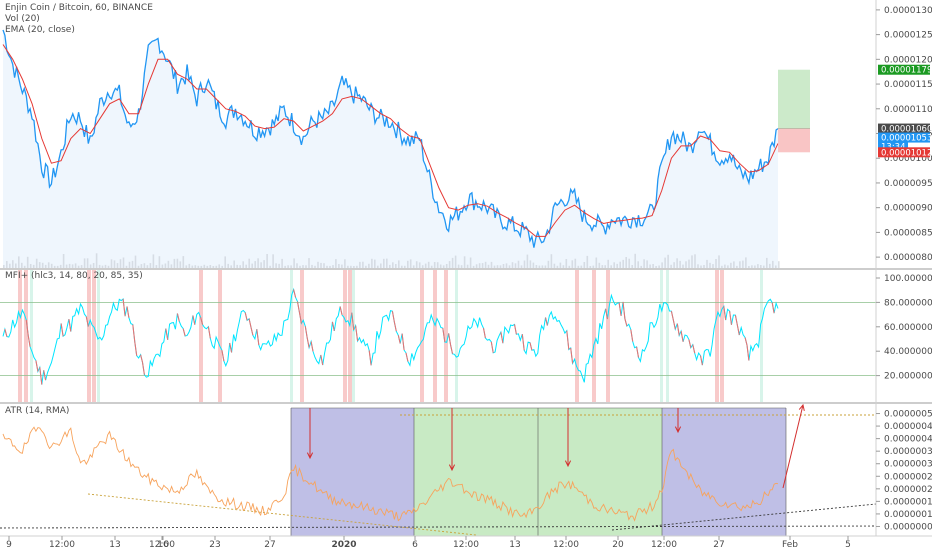  I want to click on mfi-label: MFI+ (hlc3, 14, 80, 20, 85, 35), so click(74, 276).